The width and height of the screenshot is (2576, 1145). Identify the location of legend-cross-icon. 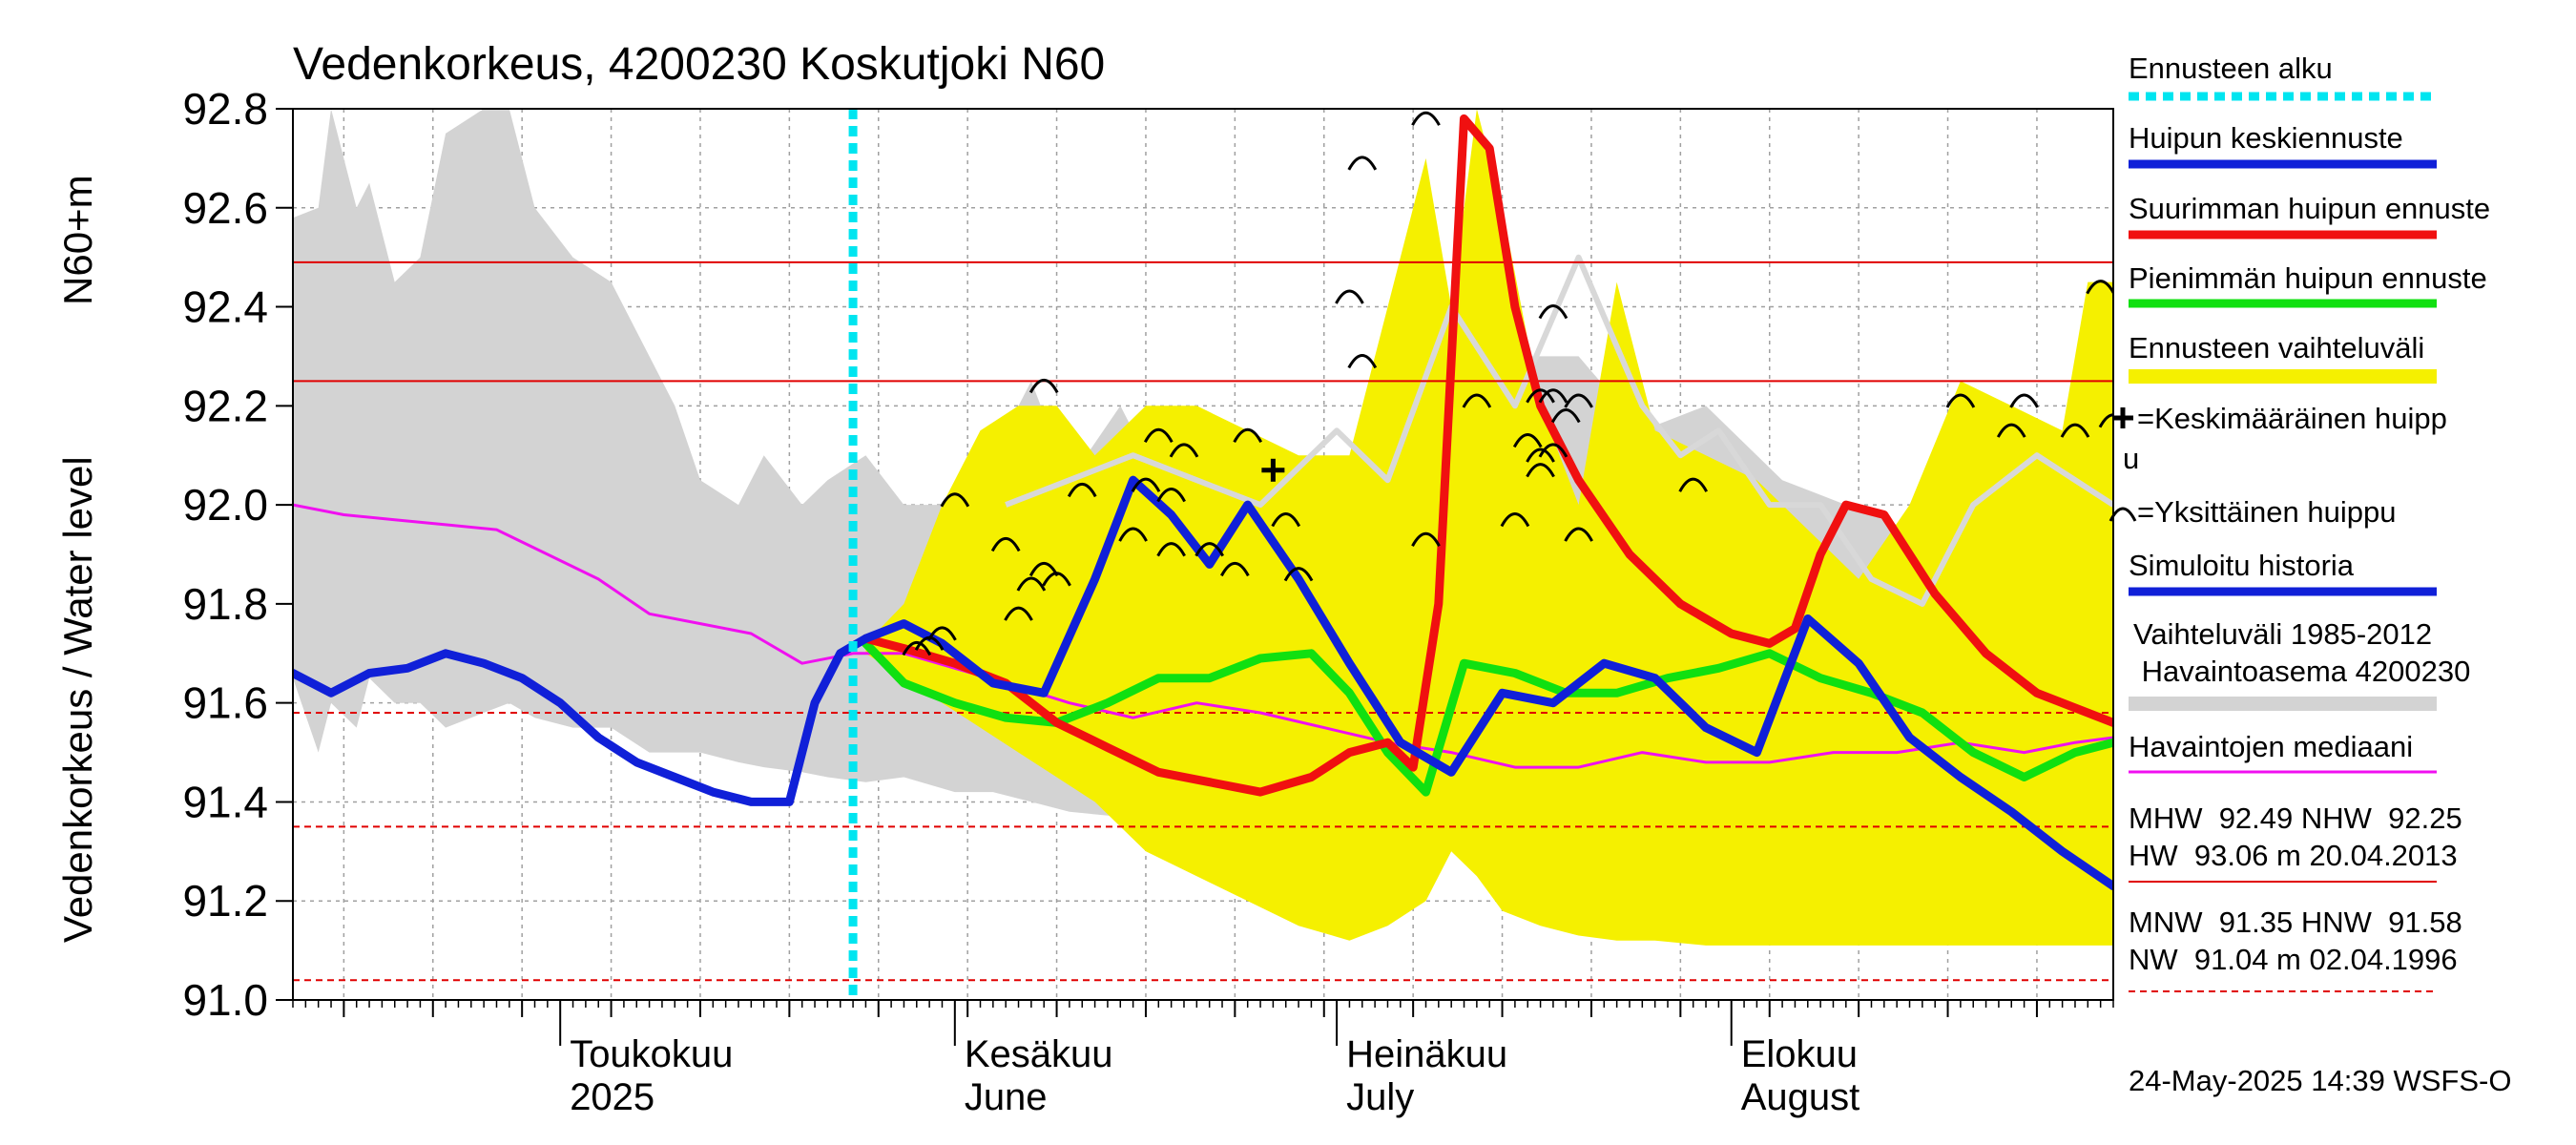
(2122, 418).